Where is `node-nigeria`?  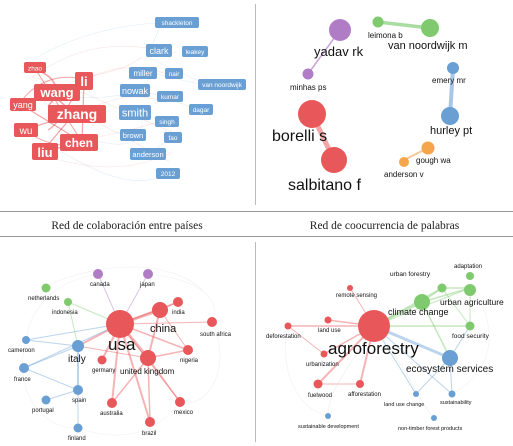 node-nigeria is located at coordinates (188, 350).